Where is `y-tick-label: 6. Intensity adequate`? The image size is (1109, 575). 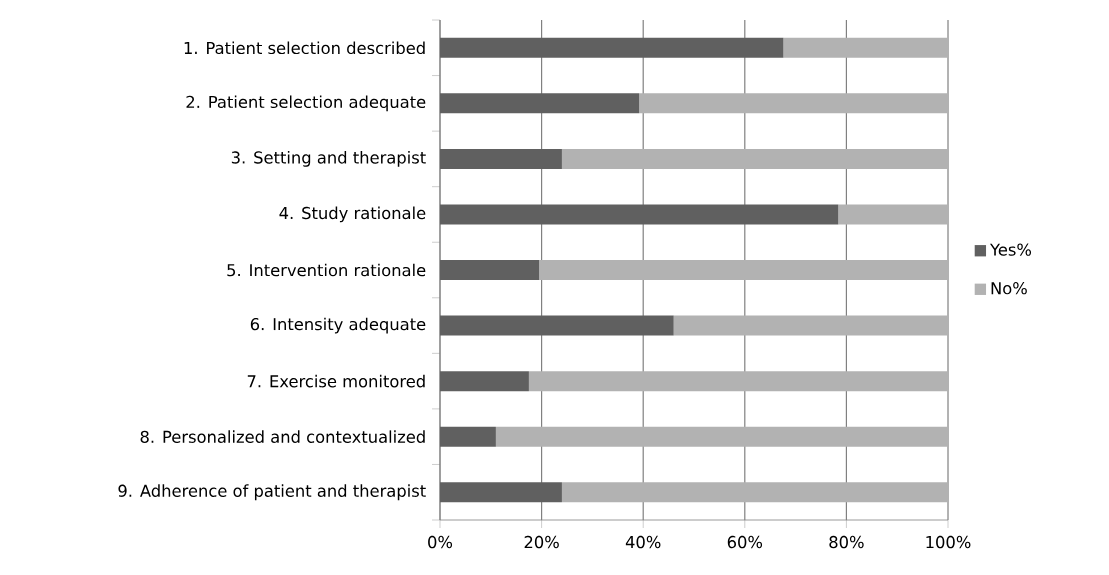 y-tick-label: 6. Intensity adequate is located at coordinates (338, 325).